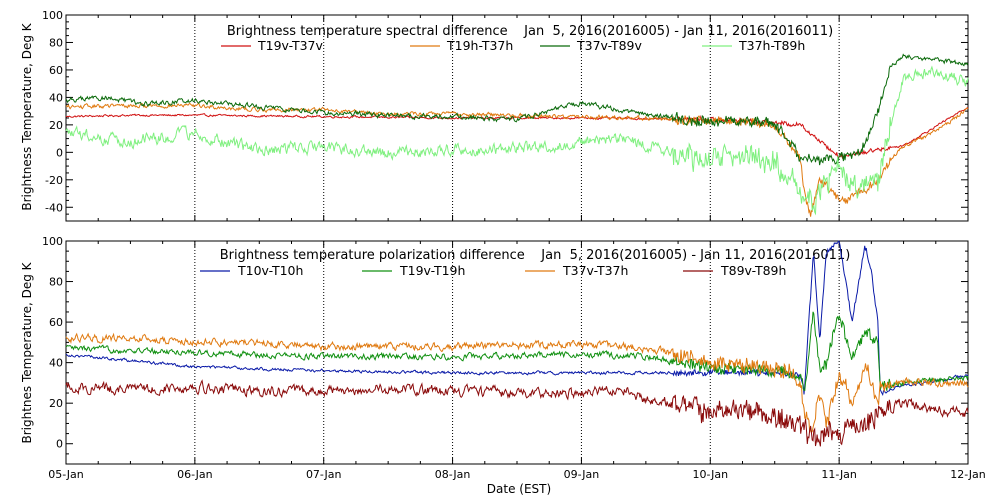 This screenshot has width=1000, height=500. What do you see at coordinates (517, 413) in the screenshot?
I see `series-line-t89v-t89h` at bounding box center [517, 413].